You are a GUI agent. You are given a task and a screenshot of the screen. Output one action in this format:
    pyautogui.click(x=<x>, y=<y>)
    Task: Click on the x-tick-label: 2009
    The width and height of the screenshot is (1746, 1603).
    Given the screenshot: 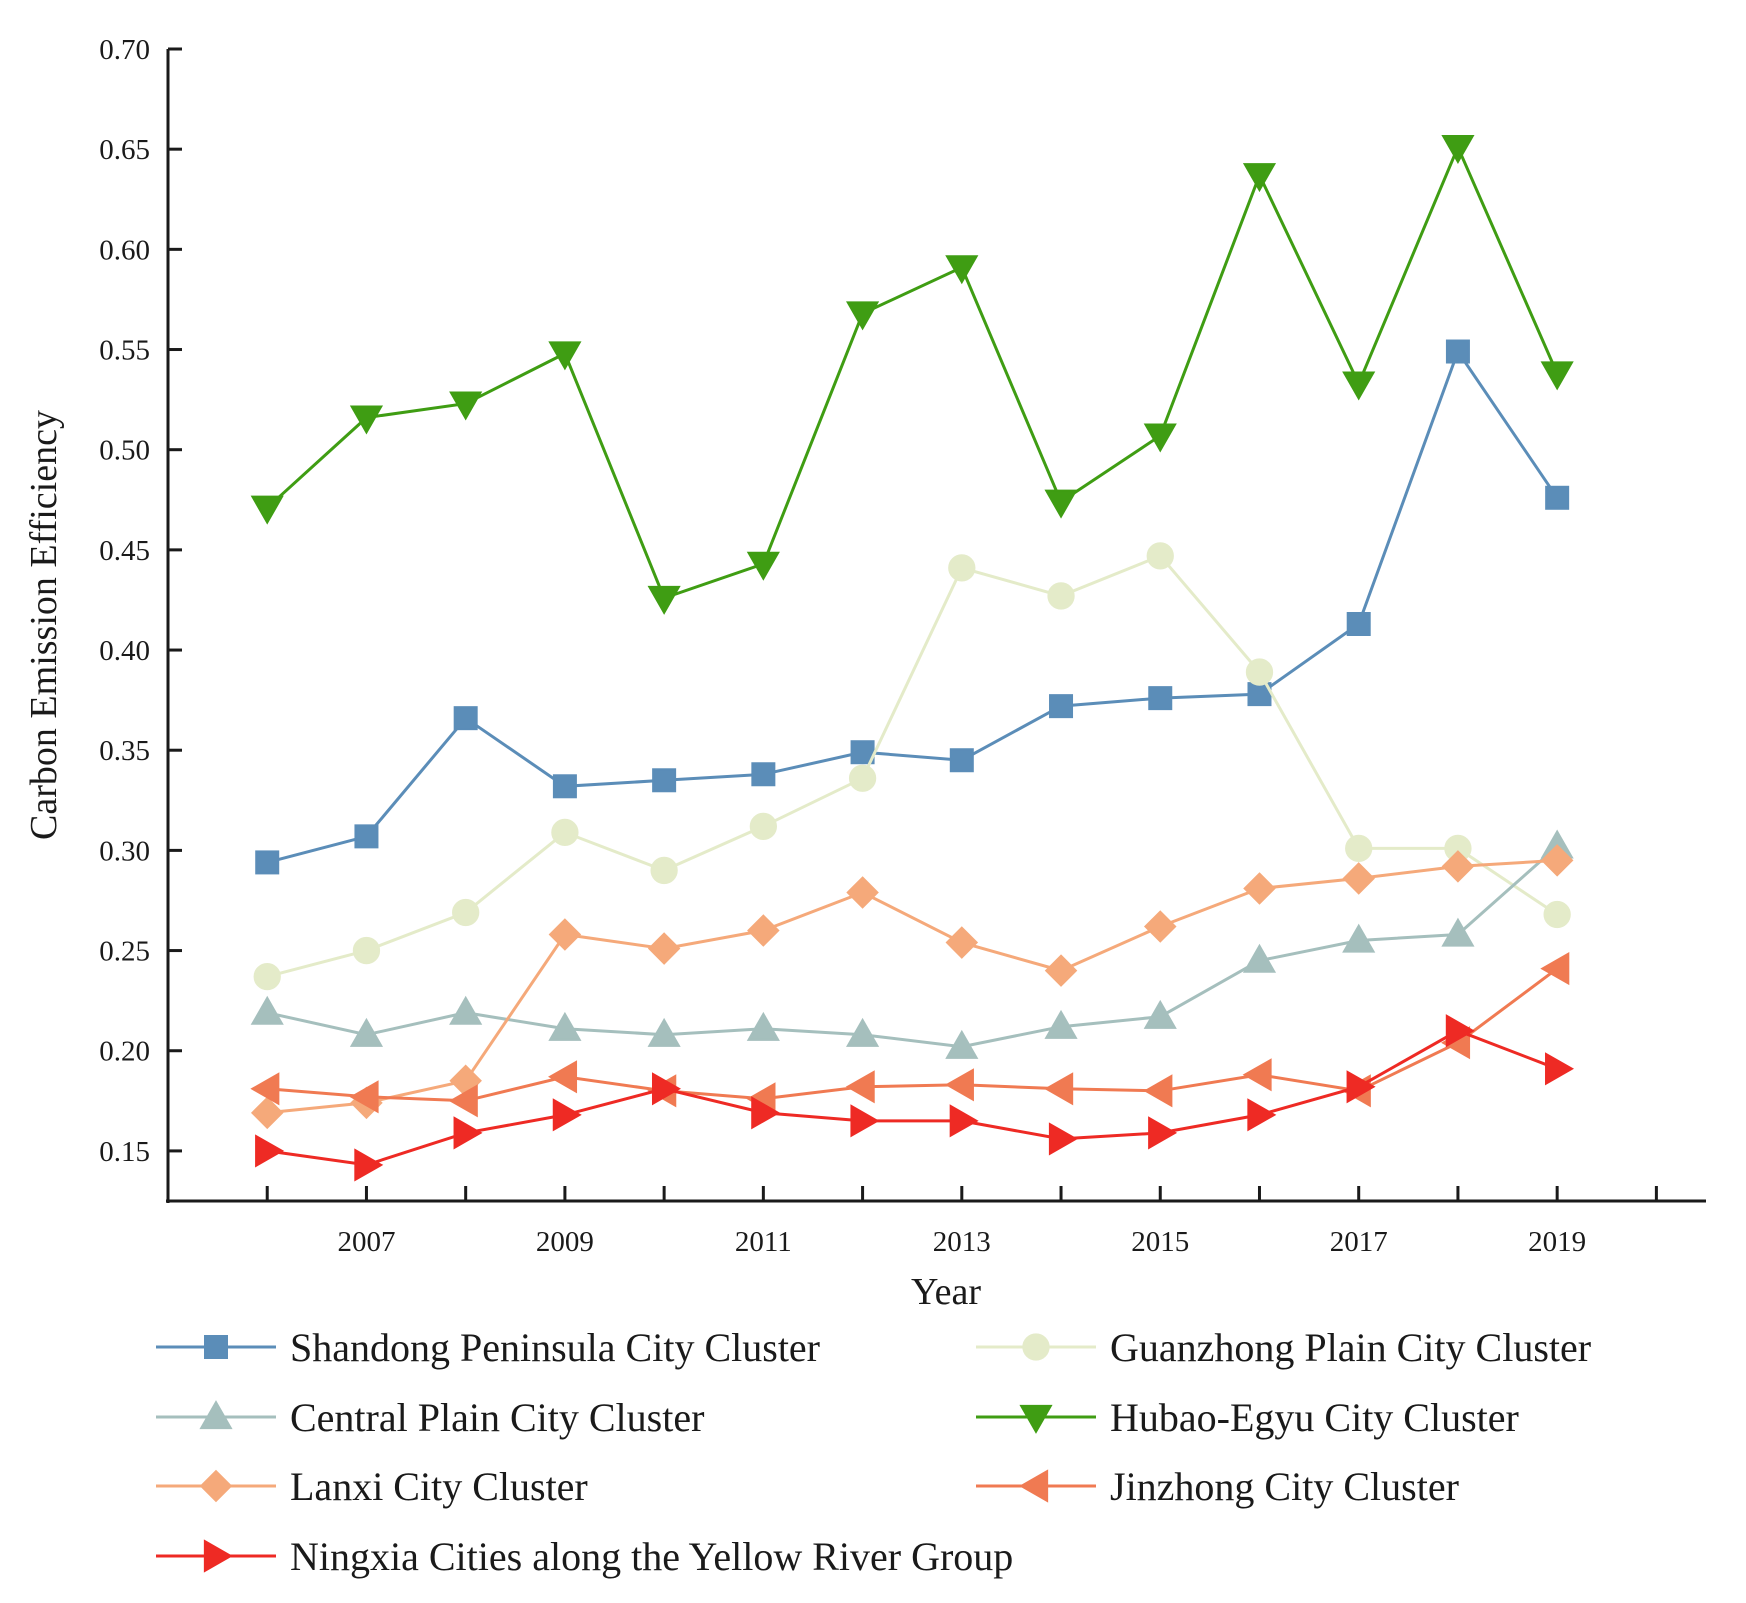 What is the action you would take?
    pyautogui.click(x=565, y=1242)
    